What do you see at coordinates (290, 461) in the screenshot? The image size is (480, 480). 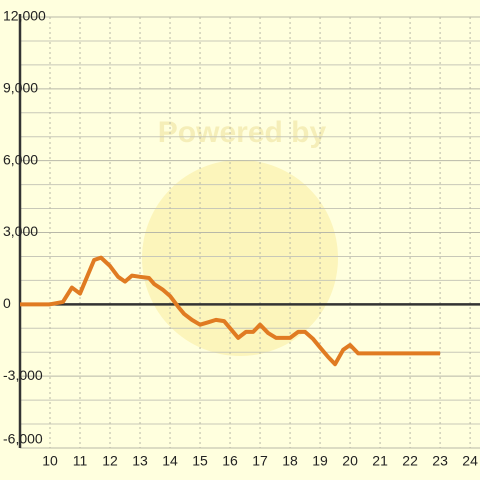 I see `x-tick-label: 18` at bounding box center [290, 461].